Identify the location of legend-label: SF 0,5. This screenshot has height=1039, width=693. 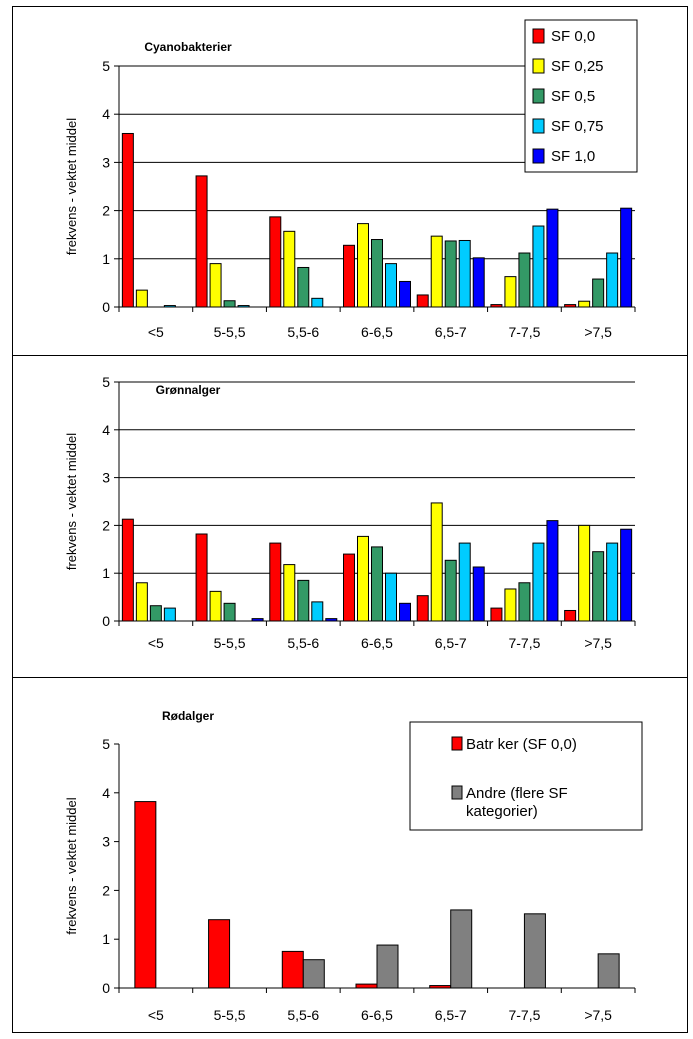
(573, 96).